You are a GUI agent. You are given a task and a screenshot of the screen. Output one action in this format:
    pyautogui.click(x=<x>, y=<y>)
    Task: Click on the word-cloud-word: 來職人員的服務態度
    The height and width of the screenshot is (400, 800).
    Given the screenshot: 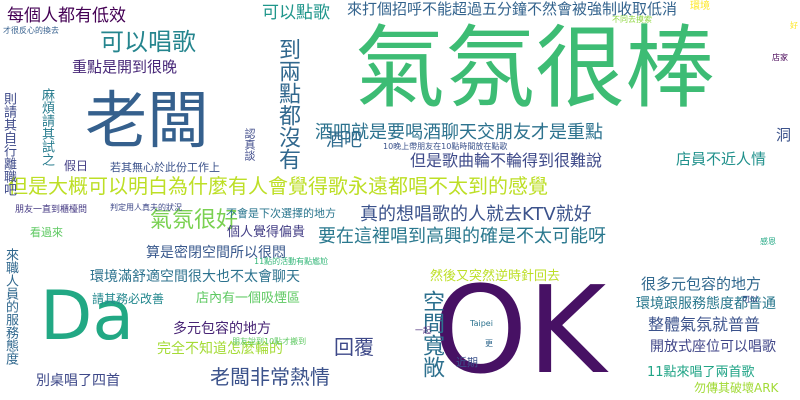 What is the action you would take?
    pyautogui.click(x=10, y=306)
    